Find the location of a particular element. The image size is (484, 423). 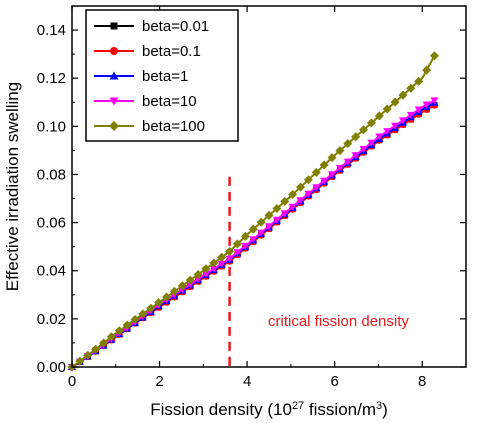

y-tick-label: 0.12 is located at coordinates (51, 78).